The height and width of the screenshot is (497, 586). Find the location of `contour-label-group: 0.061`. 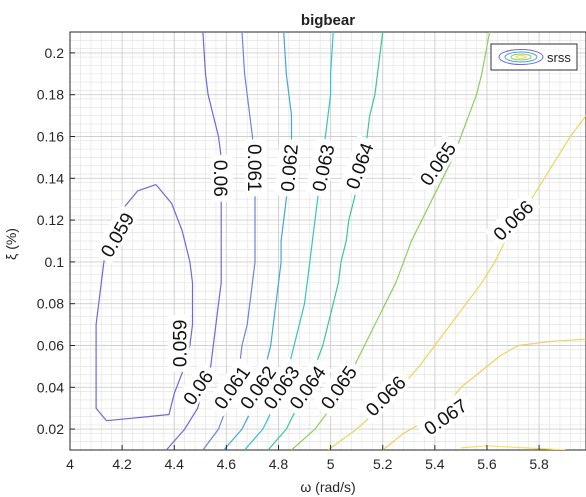

contour-label-group: 0.061 is located at coordinates (255, 168).